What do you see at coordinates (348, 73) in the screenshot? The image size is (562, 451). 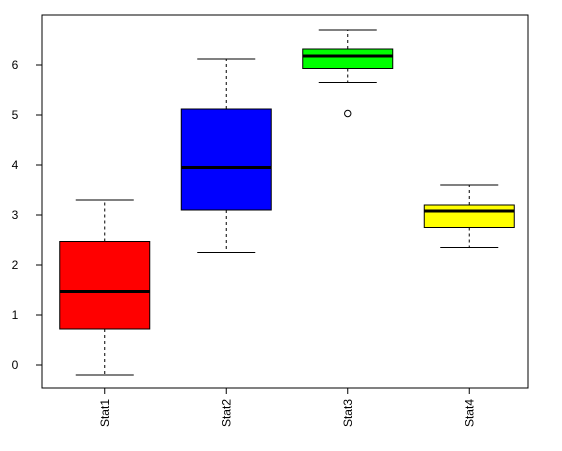 I see `box-stat3` at bounding box center [348, 73].